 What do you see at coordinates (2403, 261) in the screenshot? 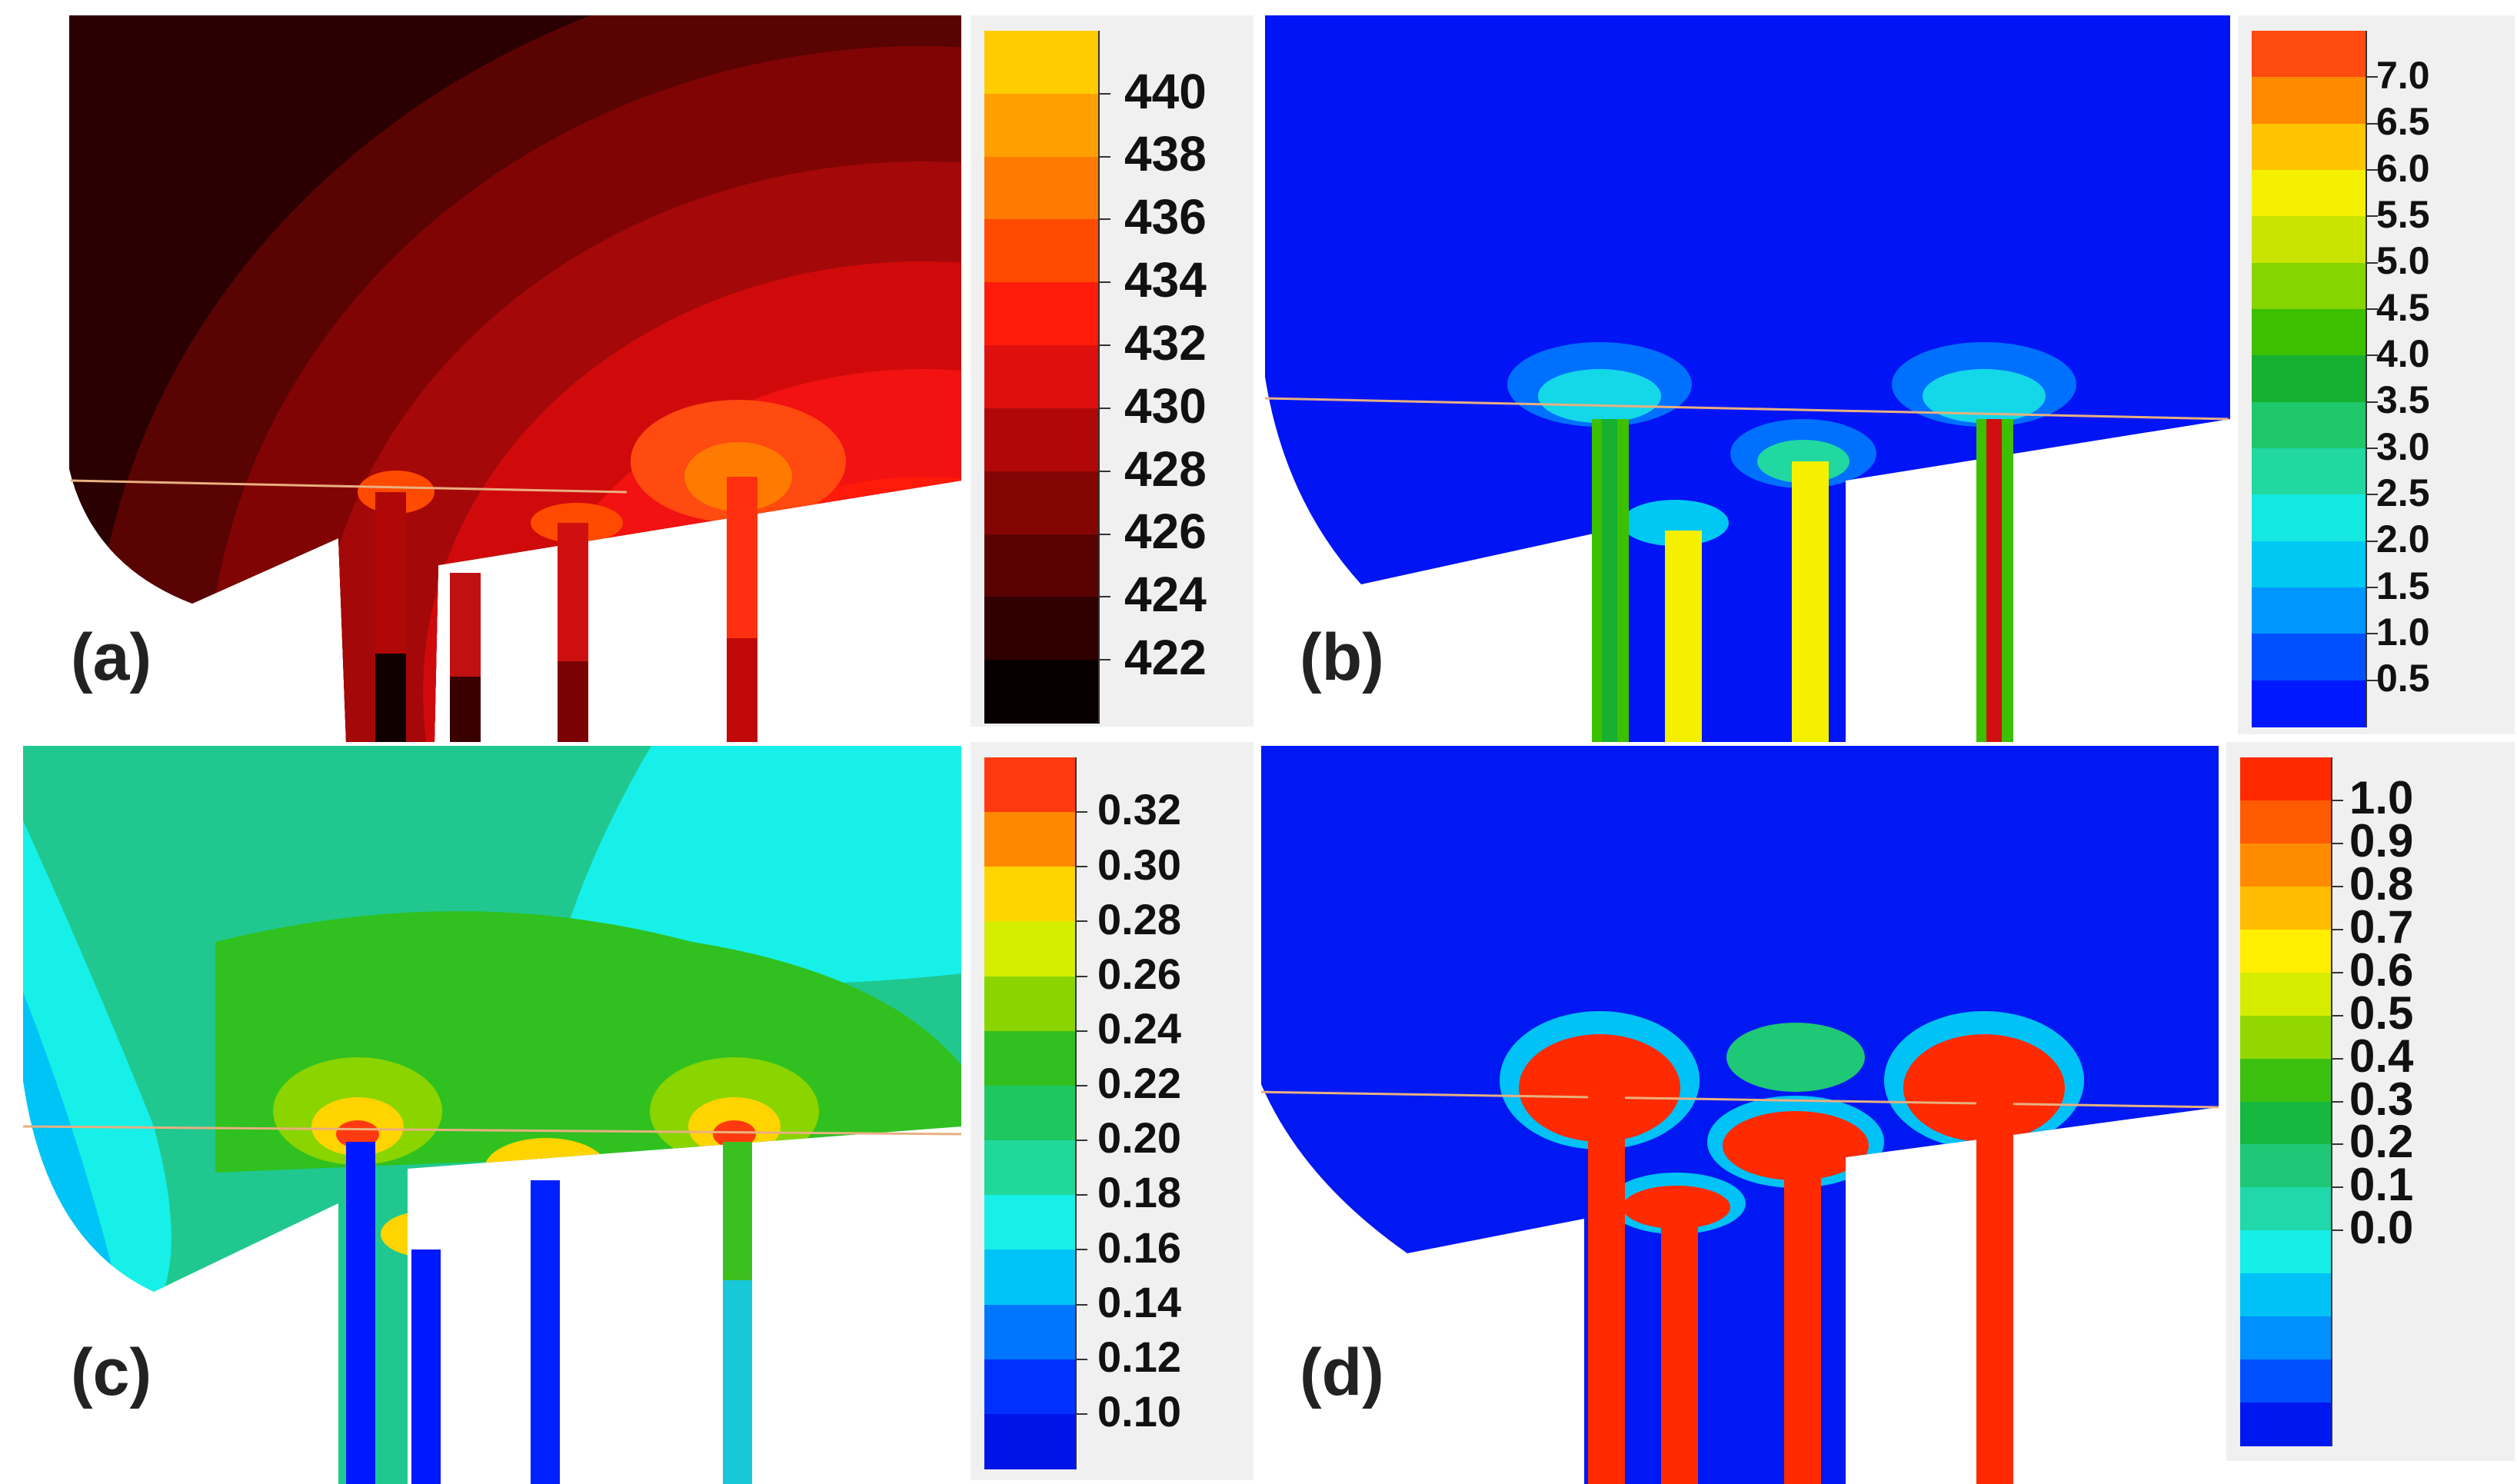
I see `colorbar-b-tick-label: 5.0` at bounding box center [2403, 261].